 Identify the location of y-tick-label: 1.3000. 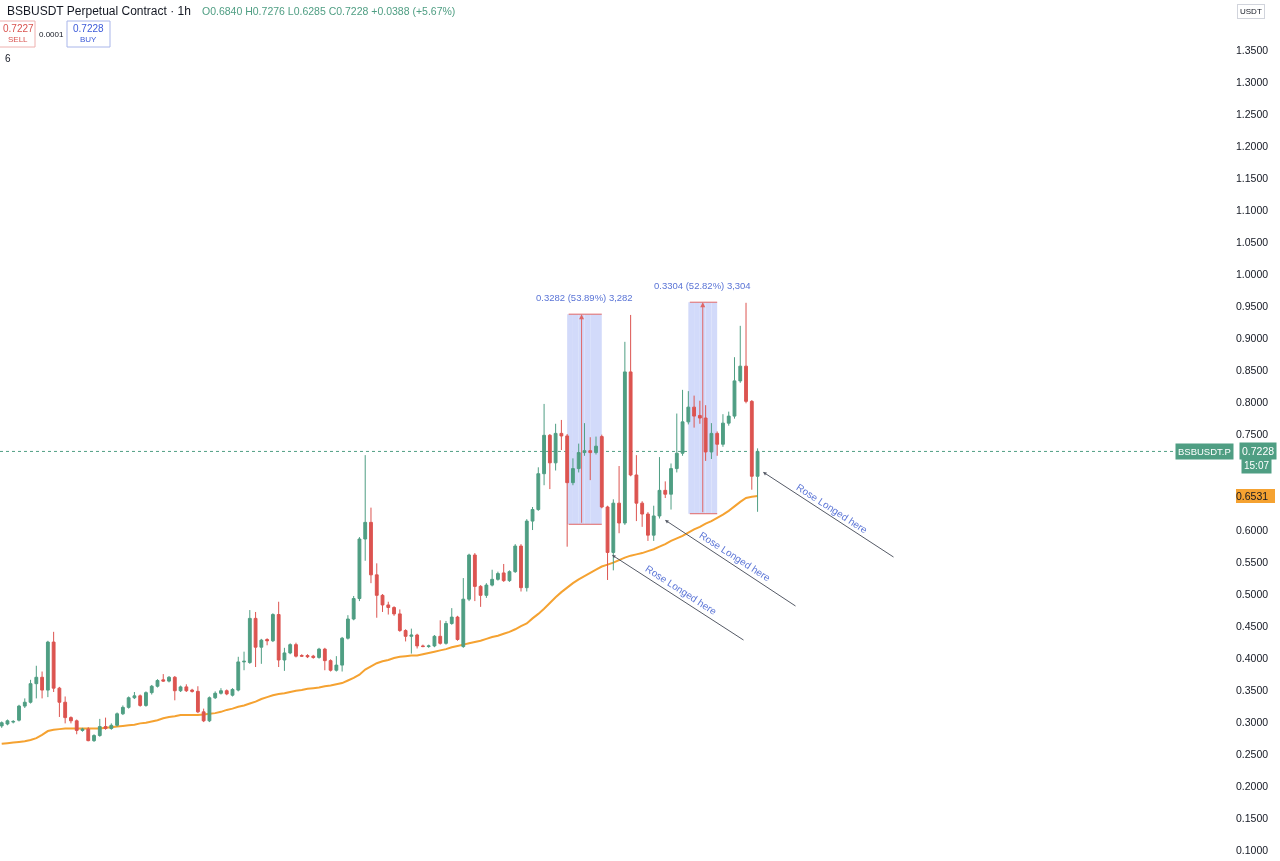
(1252, 81).